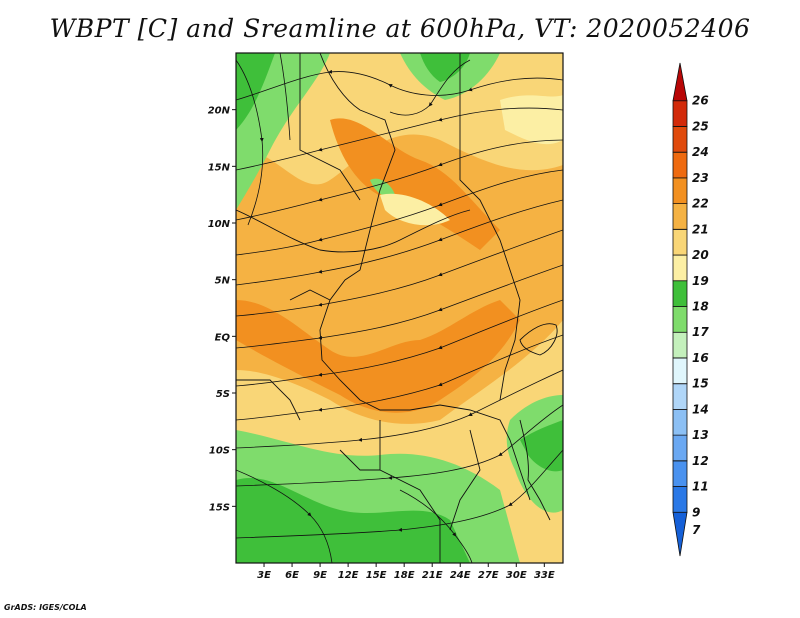 The height and width of the screenshot is (618, 800). I want to click on lon-tick-label: 21E, so click(432, 575).